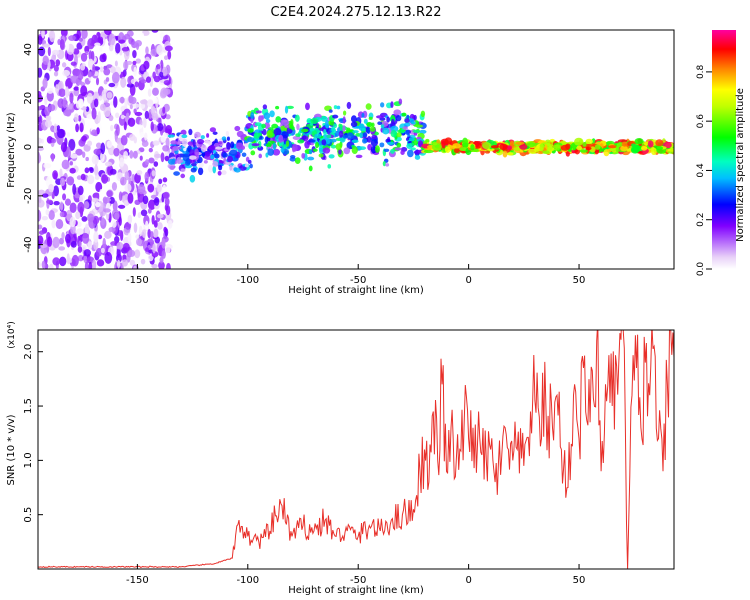  What do you see at coordinates (704, 170) in the screenshot?
I see `colorbar-ticks: 0.0 0.2 0.4 0.6 0.8` at bounding box center [704, 170].